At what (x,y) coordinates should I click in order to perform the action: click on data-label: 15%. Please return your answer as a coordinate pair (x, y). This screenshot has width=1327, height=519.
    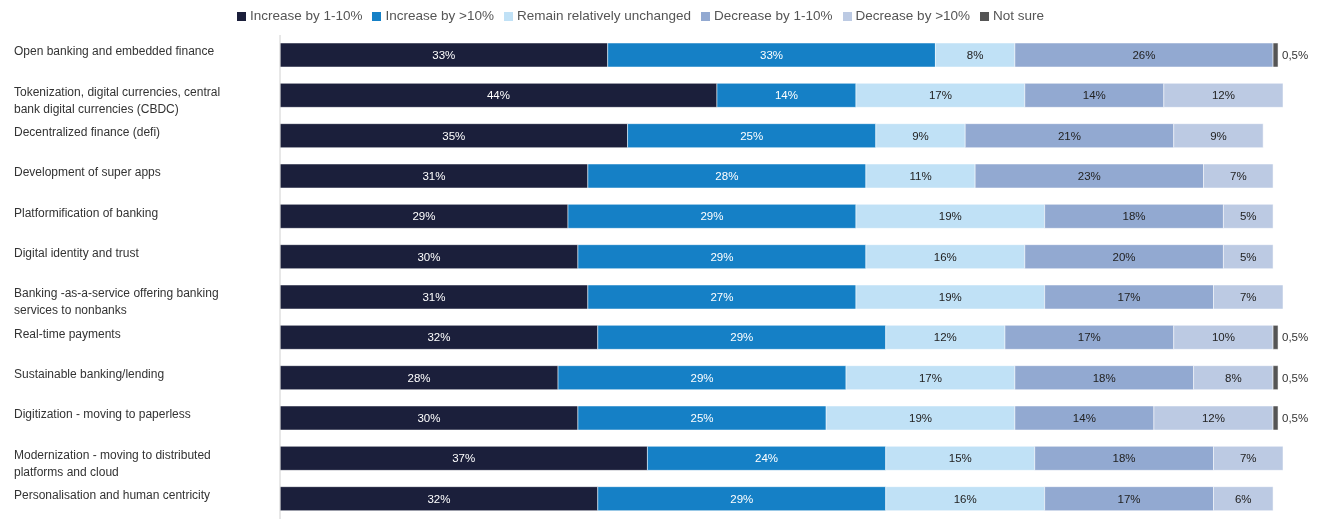
    Looking at the image, I should click on (960, 458).